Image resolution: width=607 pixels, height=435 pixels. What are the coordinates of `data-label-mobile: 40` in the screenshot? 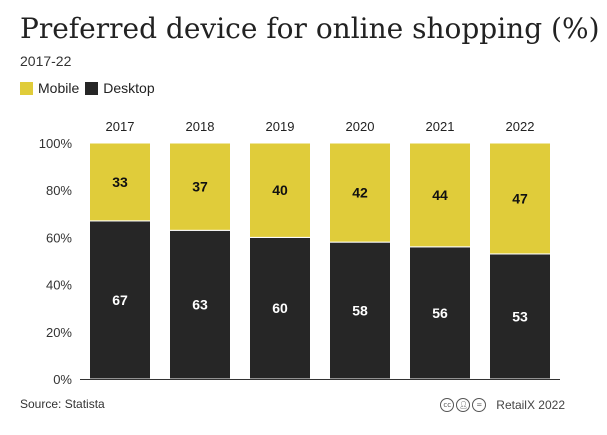 It's located at (280, 190).